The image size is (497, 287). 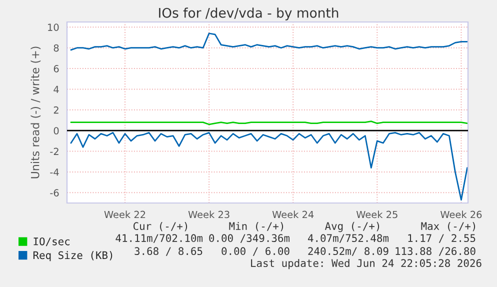 I want to click on chart-title: IOs for /dev/vda - by month, so click(x=248, y=14).